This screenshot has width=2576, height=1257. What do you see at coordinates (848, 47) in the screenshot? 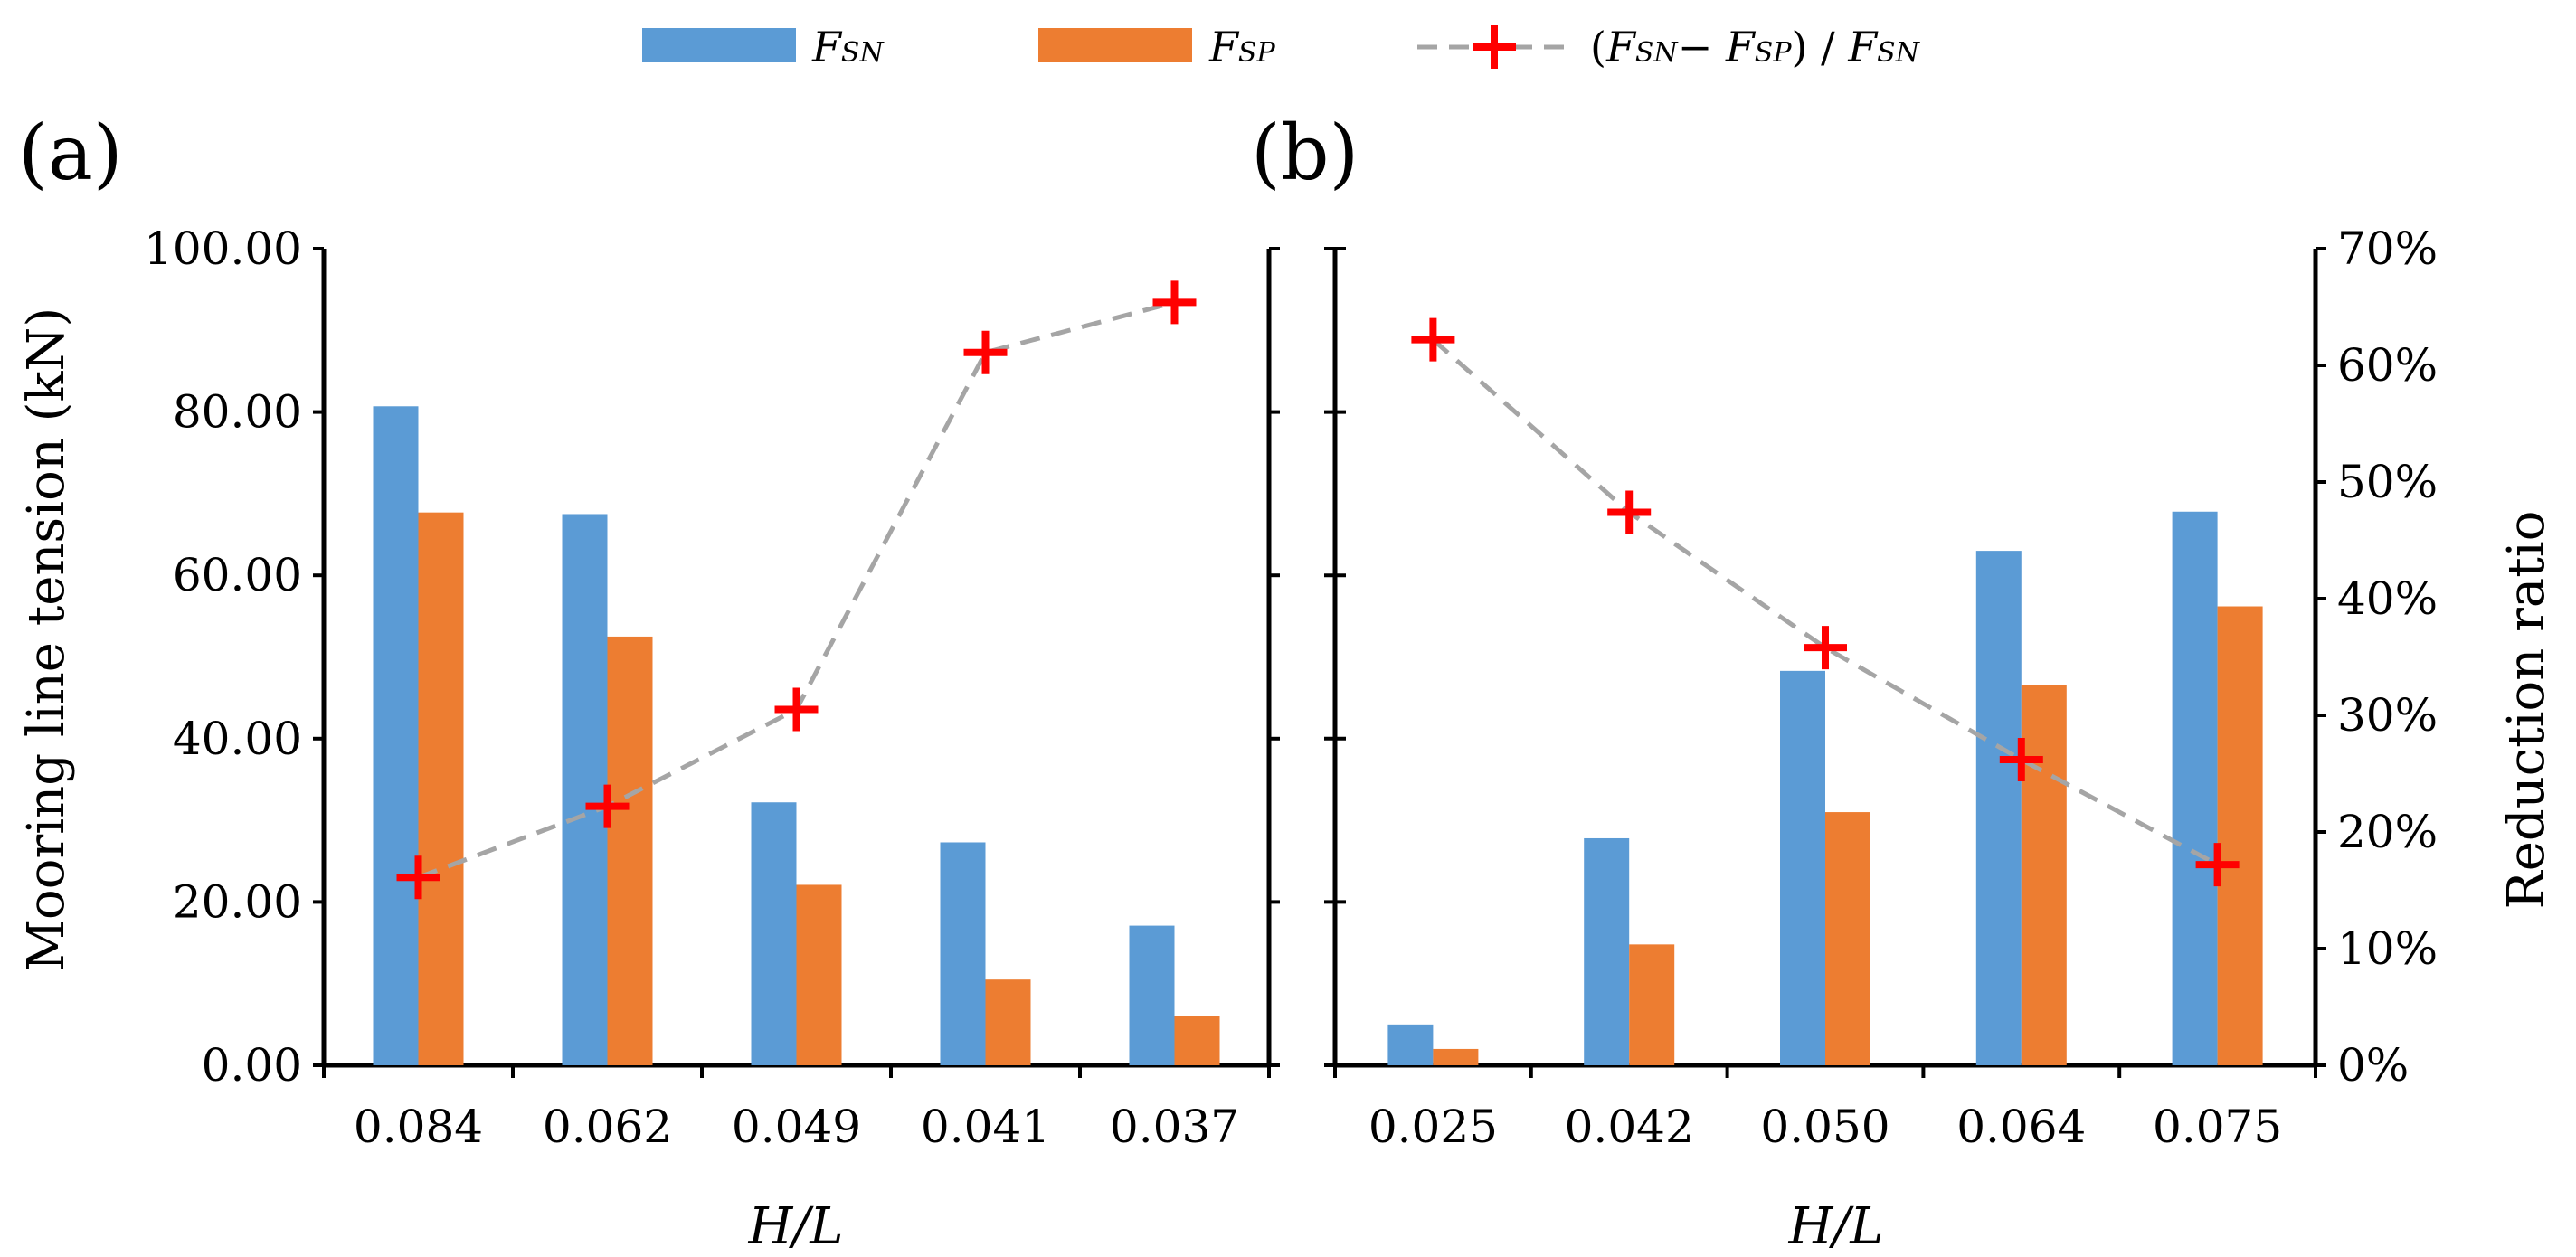
I see `legend-fsn-label: FSN` at bounding box center [848, 47].